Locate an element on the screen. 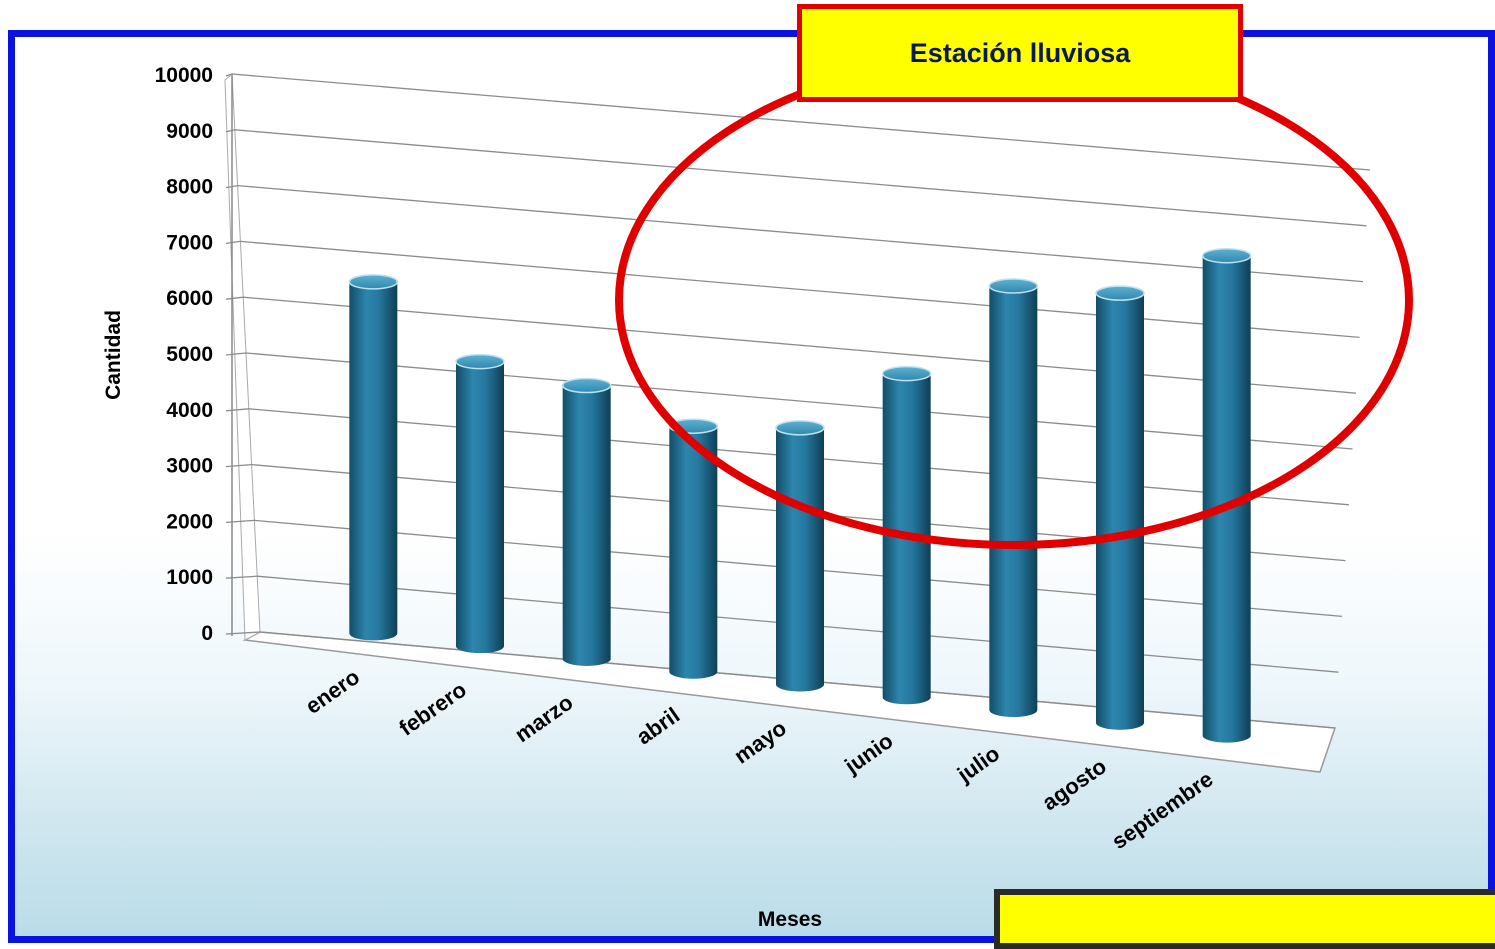 This screenshot has height=949, width=1495. lower-callout-box is located at coordinates (1244, 919).